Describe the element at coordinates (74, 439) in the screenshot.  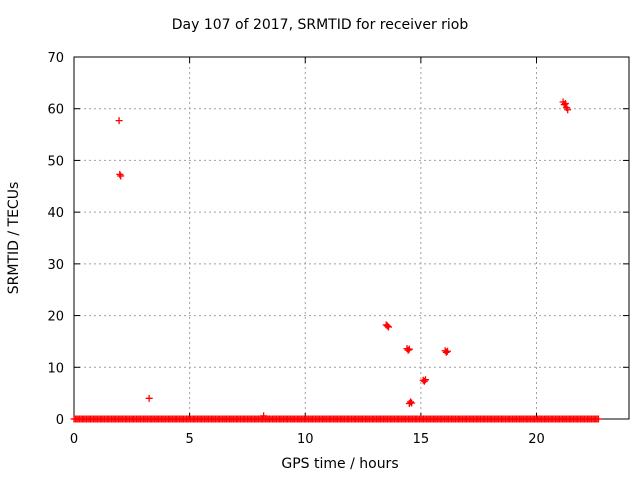
I see `x-tick-label: 0` at that location.